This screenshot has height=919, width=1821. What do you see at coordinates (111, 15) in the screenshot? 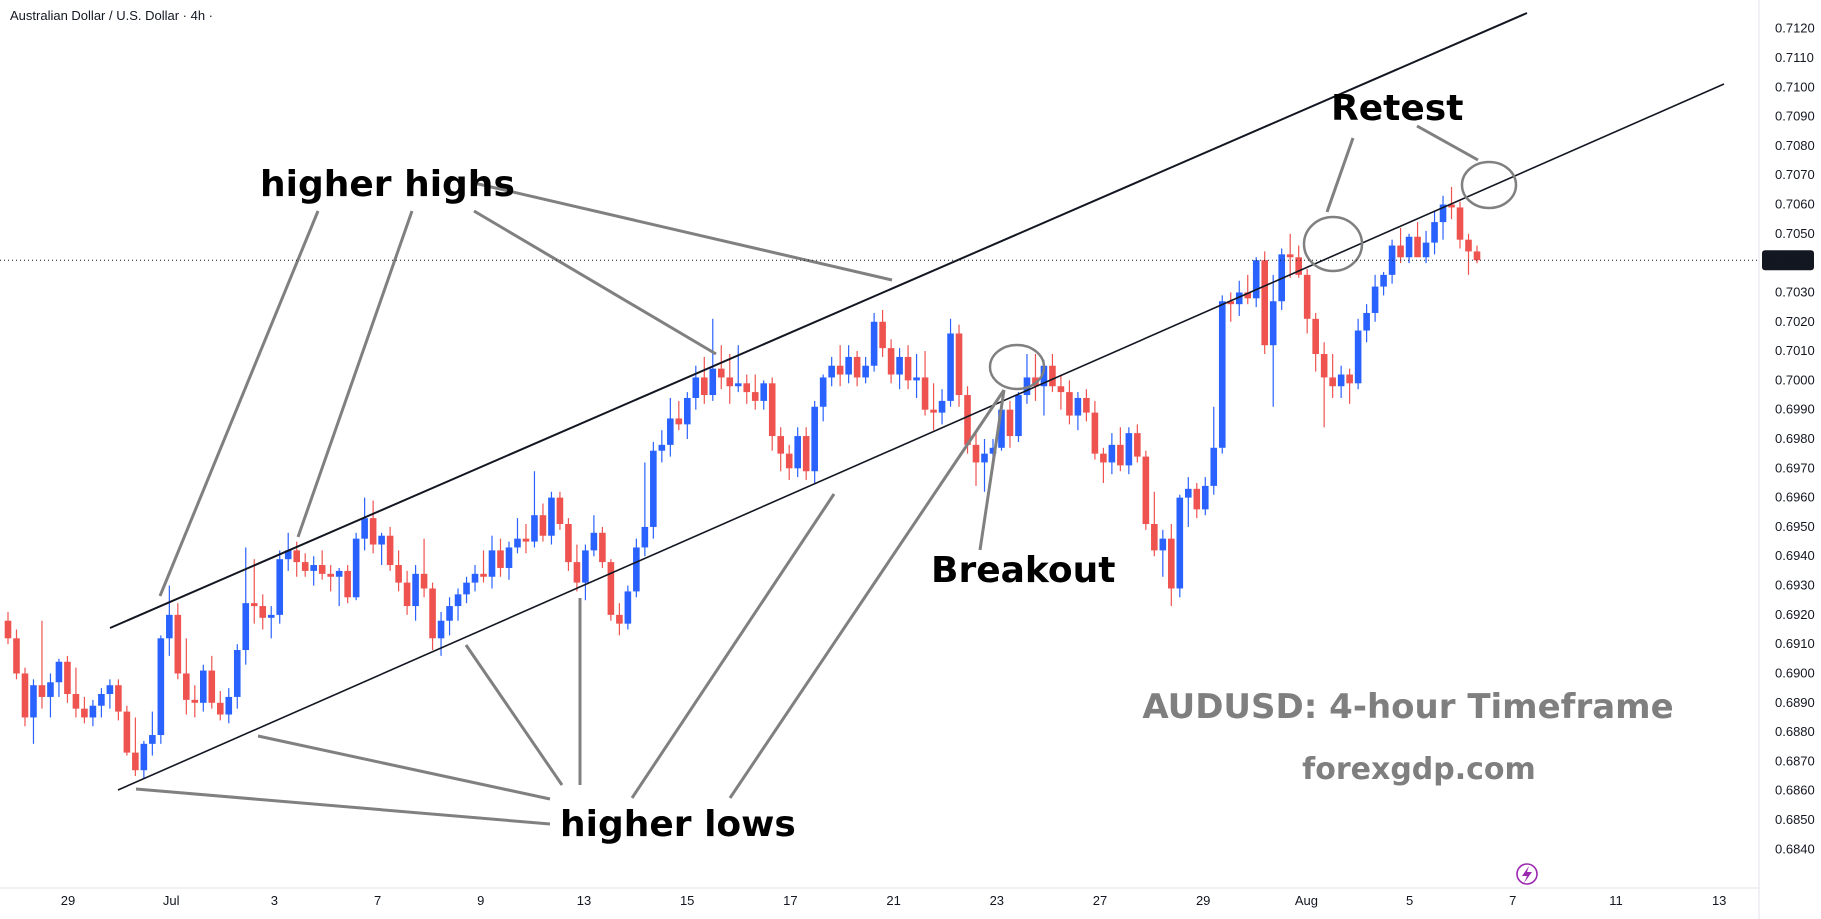
I see `symbol-title: Australian Dollar / U.S. Dollar · 4h ·` at bounding box center [111, 15].